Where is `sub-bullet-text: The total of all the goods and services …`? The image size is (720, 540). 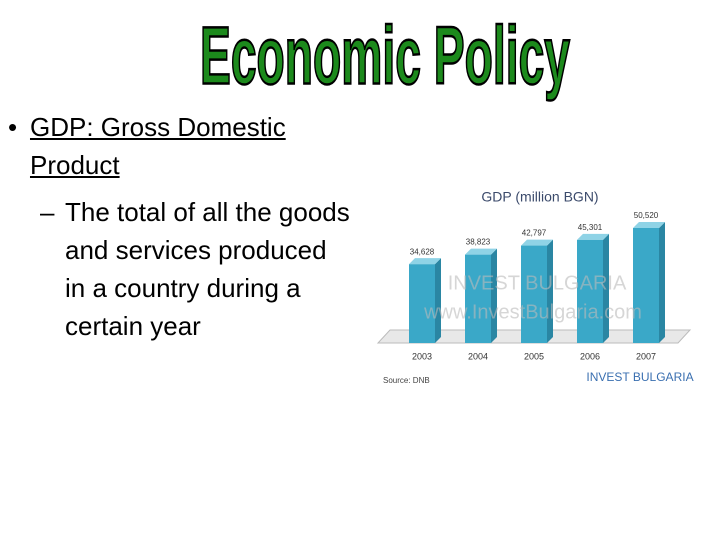
sub-bullet-text: The total of all the goods and services … is located at coordinates (207, 269).